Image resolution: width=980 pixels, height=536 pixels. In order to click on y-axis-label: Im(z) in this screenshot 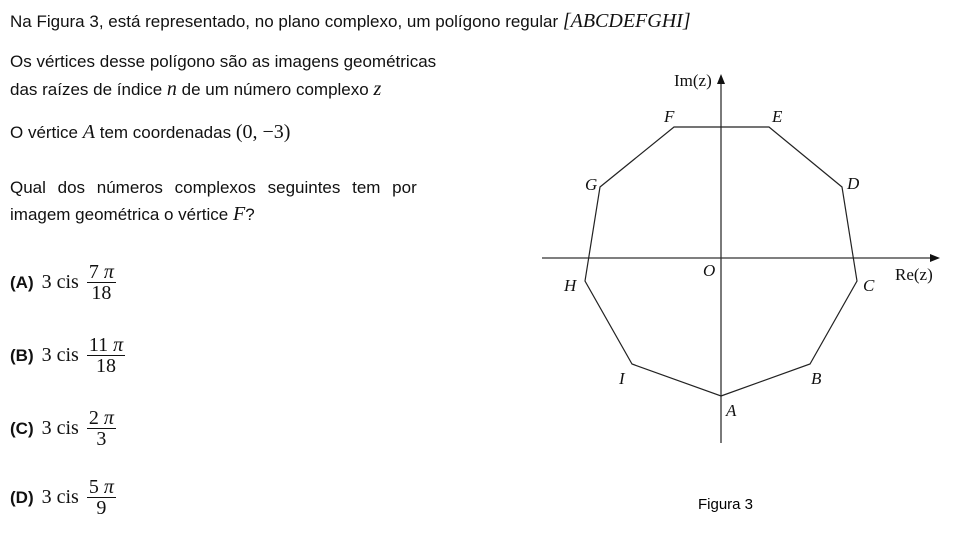, I will do `click(693, 80)`.